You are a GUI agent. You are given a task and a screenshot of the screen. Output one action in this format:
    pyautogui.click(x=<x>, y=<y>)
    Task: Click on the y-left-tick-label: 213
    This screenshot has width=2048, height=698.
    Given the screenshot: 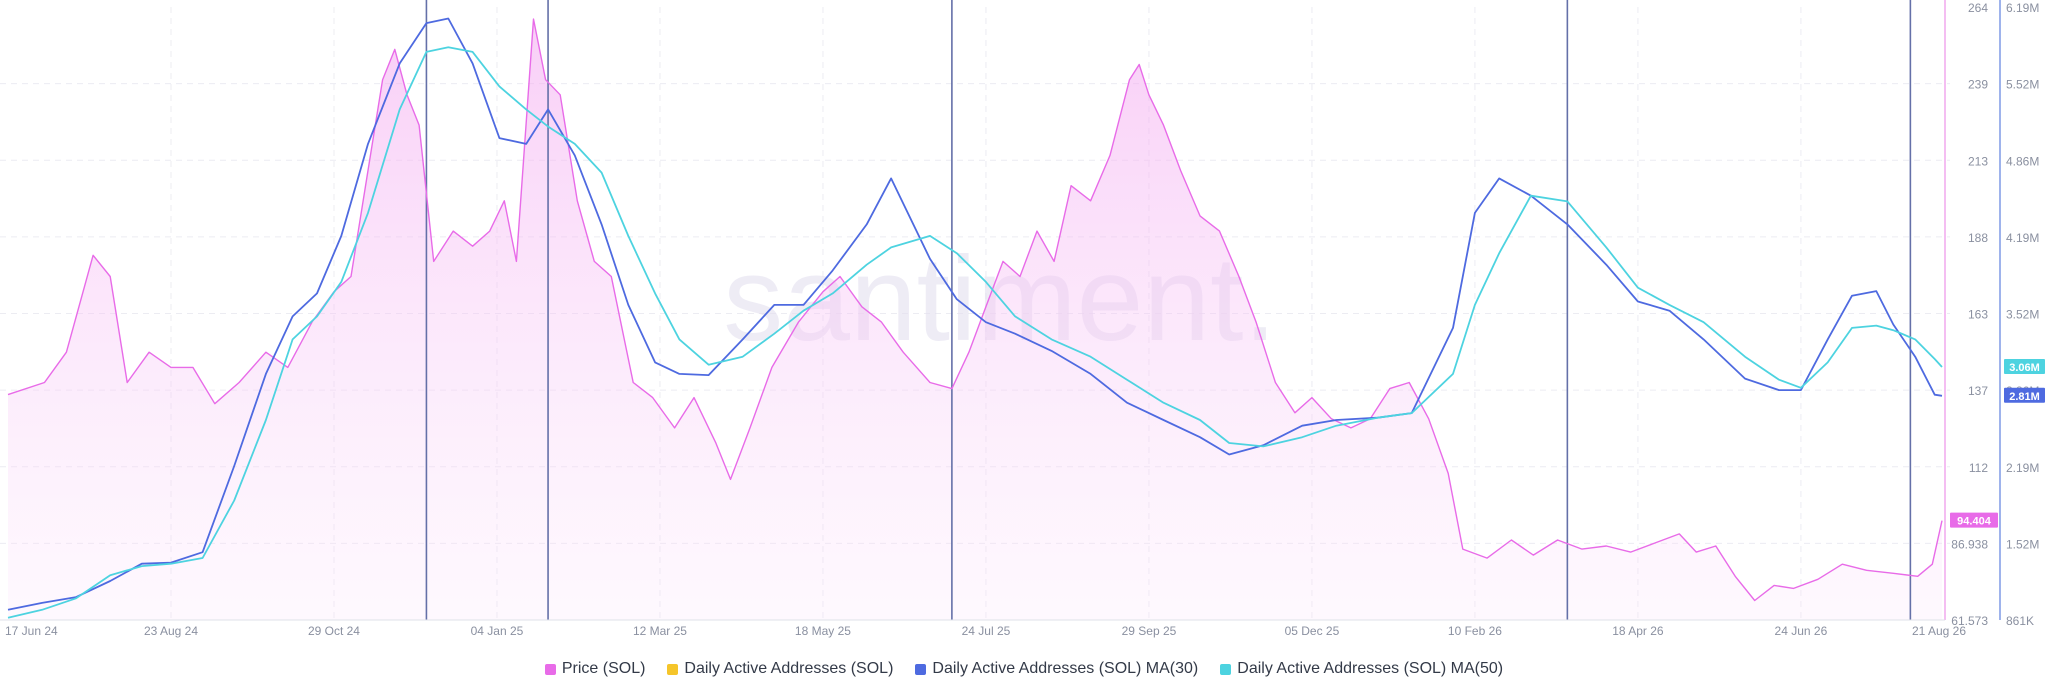 What is the action you would take?
    pyautogui.click(x=1978, y=161)
    